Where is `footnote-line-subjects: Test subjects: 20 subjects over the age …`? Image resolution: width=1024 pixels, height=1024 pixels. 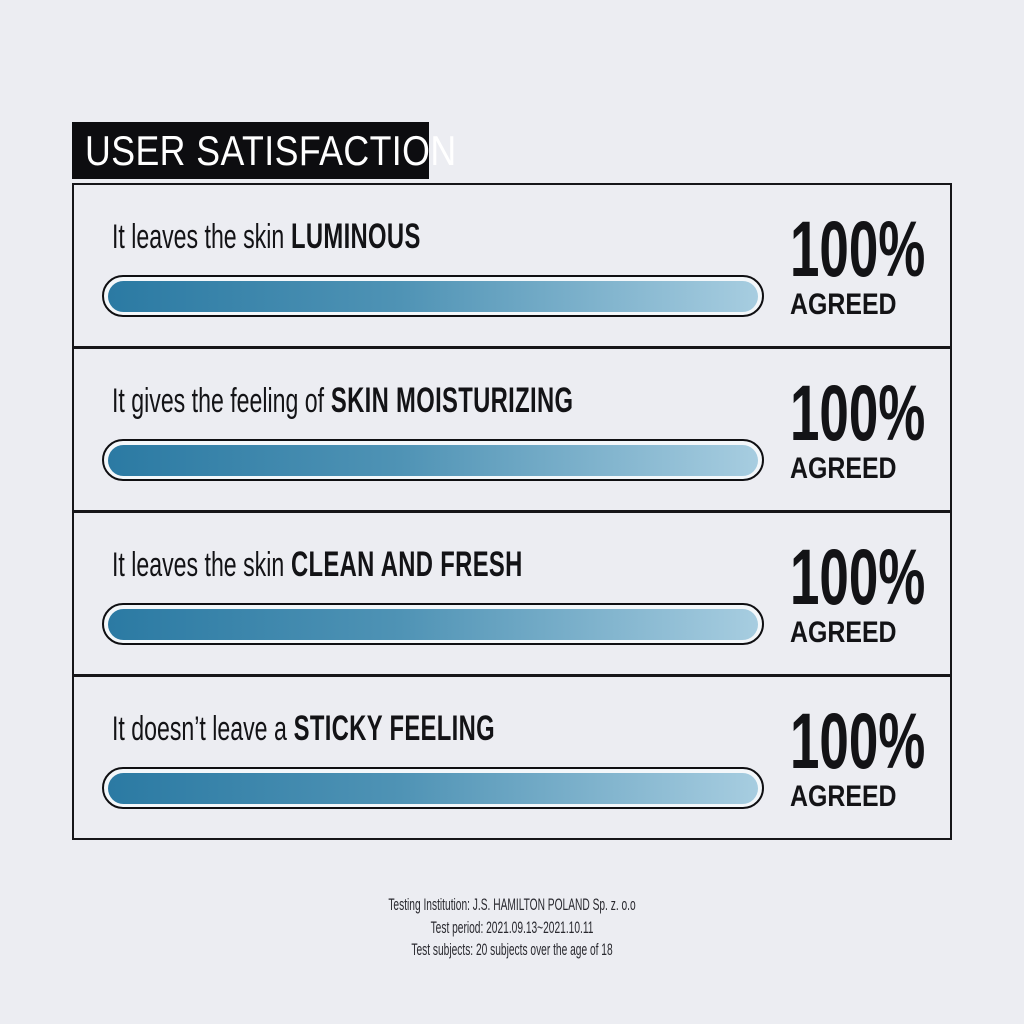
footnote-line-subjects: Test subjects: 20 subjects over the age … is located at coordinates (512, 949).